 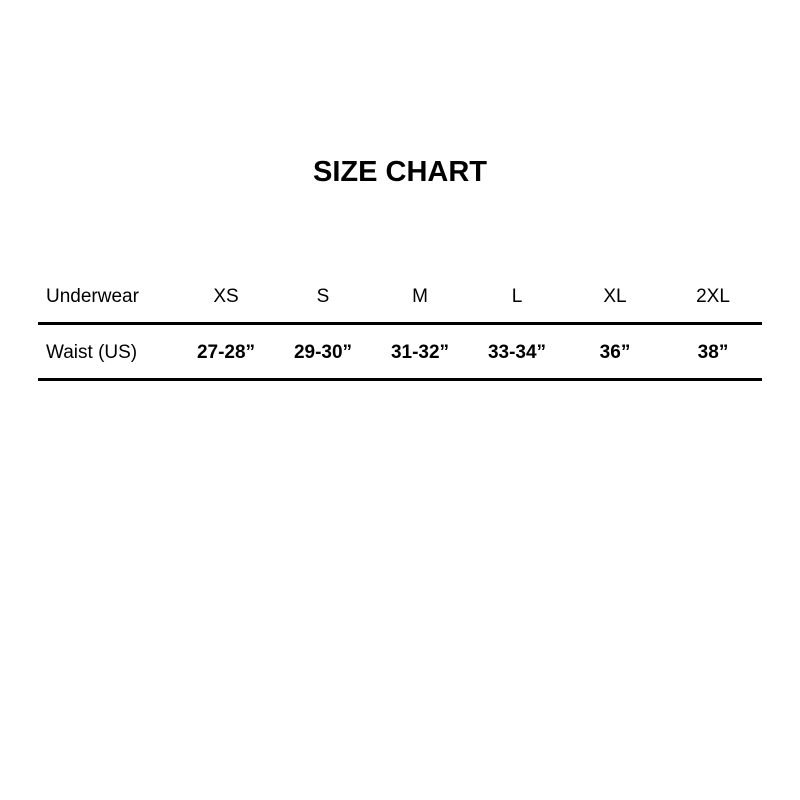 What do you see at coordinates (400, 172) in the screenshot?
I see `page-title: SIZE CHART` at bounding box center [400, 172].